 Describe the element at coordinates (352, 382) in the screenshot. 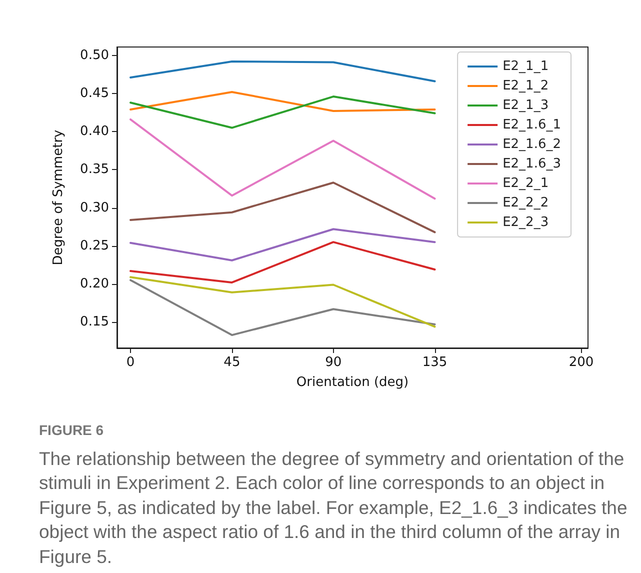

I see `x-axis-title: Orientation (deg)` at that location.